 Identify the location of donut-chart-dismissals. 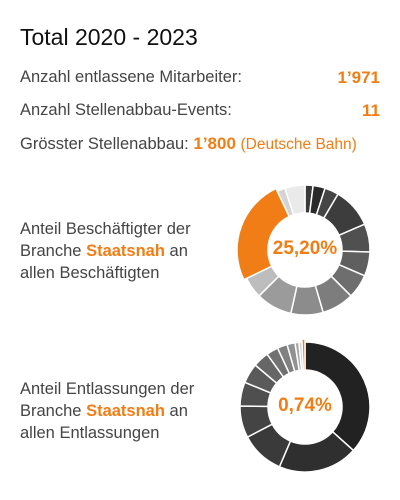
(305, 405).